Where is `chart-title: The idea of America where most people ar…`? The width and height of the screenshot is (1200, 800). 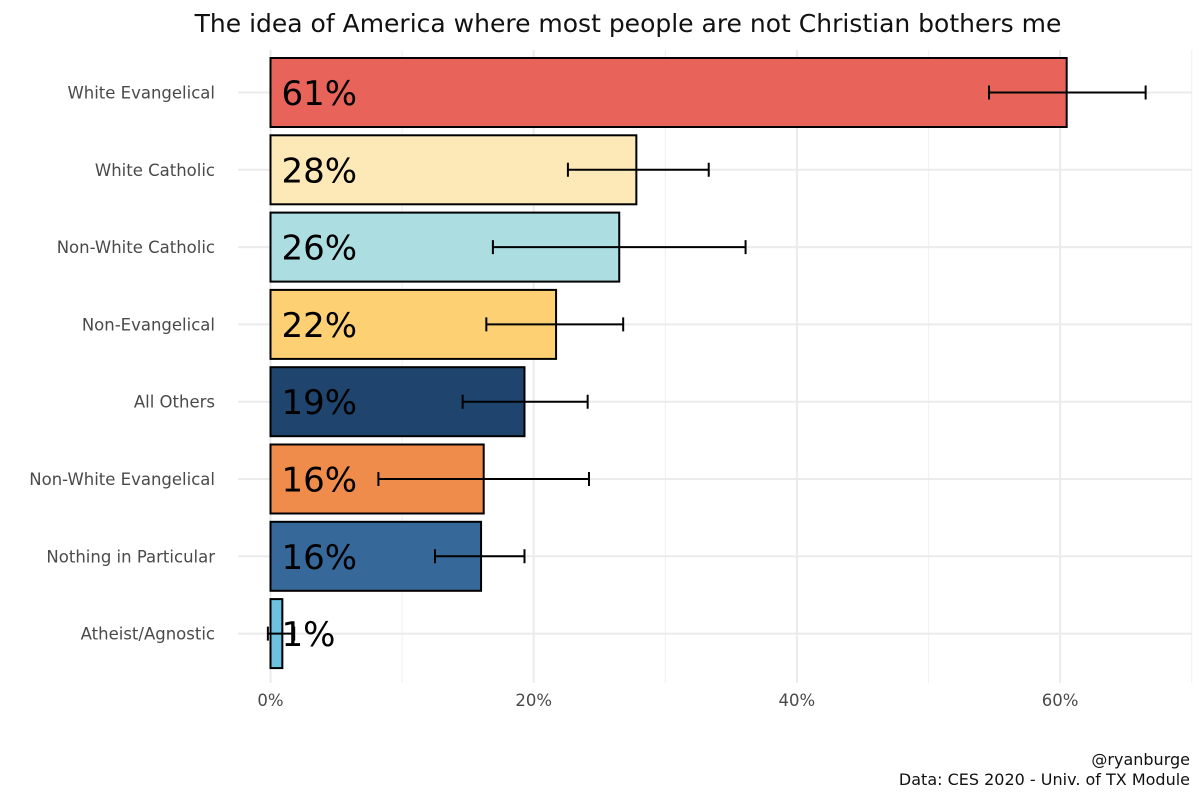 chart-title: The idea of America where most people ar… is located at coordinates (628, 23).